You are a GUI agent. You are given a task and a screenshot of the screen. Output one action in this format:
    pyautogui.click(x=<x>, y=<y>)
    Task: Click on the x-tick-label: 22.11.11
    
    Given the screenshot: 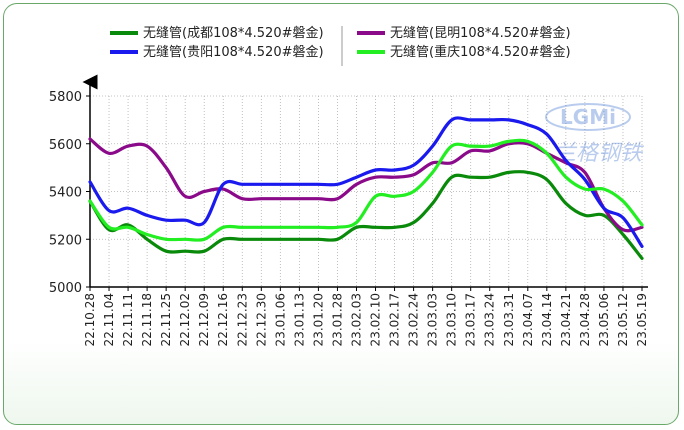 What is the action you would take?
    pyautogui.click(x=128, y=319)
    